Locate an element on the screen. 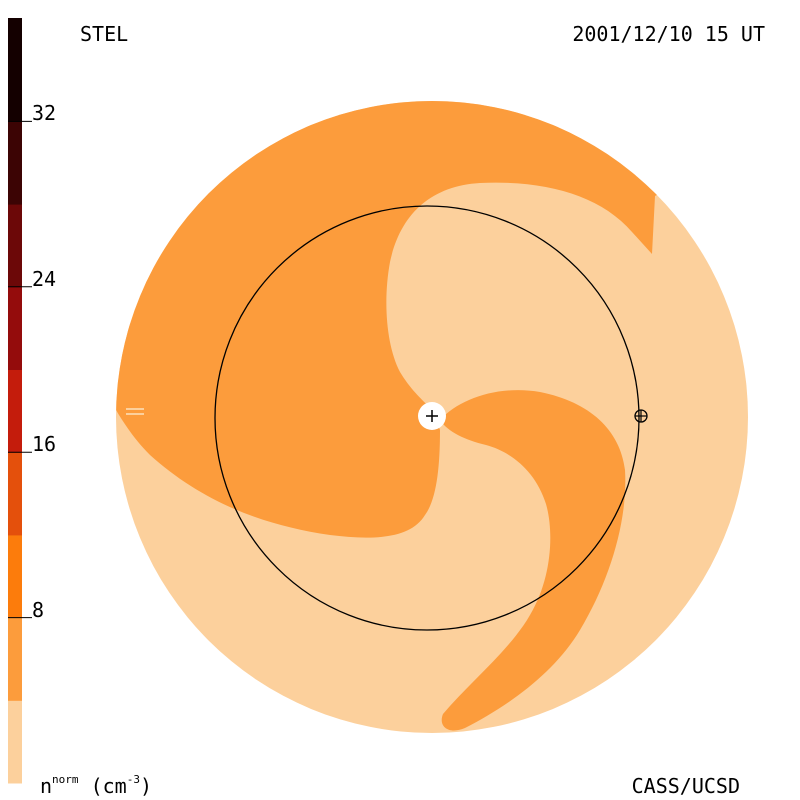 This screenshot has height=800, width=800. colorbar-tick-label: 8 is located at coordinates (38, 609).